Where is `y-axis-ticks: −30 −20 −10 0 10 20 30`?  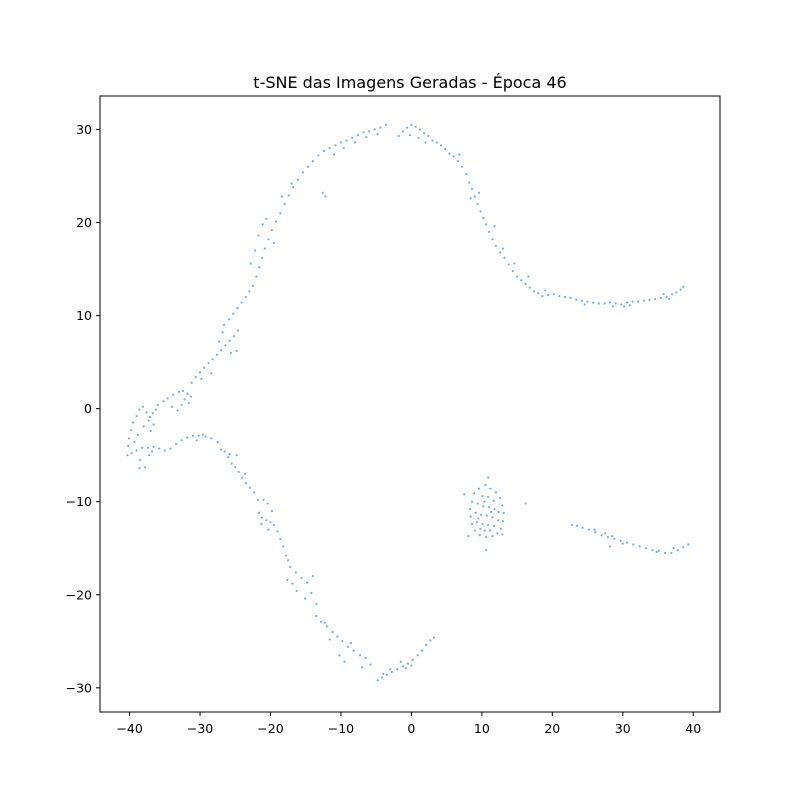
y-axis-ticks: −30 −20 −10 0 10 20 30 is located at coordinates (83, 408).